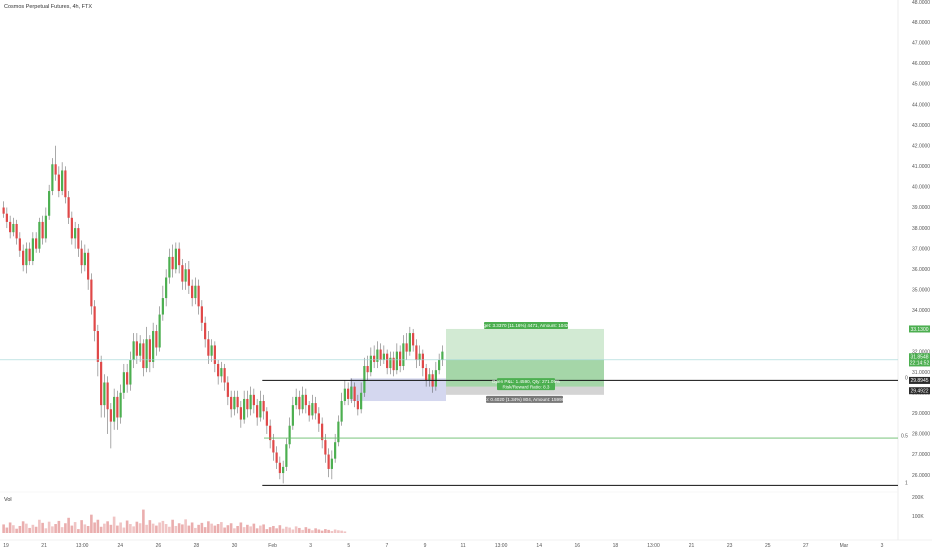 Image resolution: width=932 pixels, height=550 pixels. What do you see at coordinates (526, 325) in the screenshot?
I see `target-label-box` at bounding box center [526, 325].